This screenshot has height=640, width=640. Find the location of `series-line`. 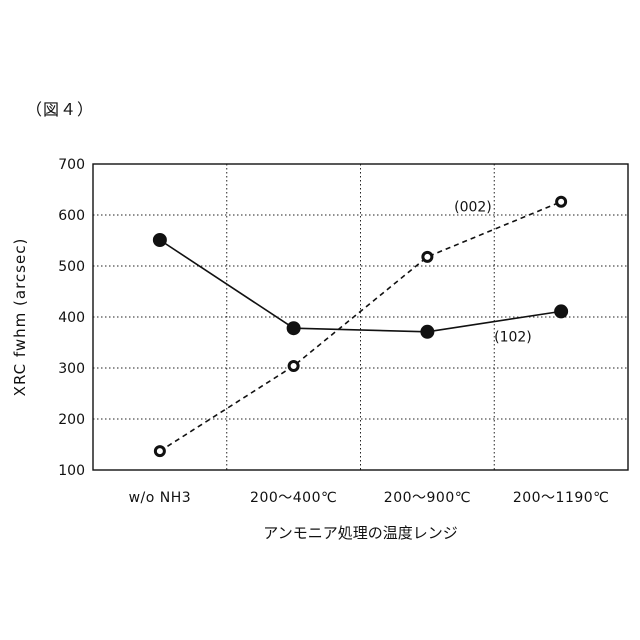

series-line is located at coordinates (360, 286).